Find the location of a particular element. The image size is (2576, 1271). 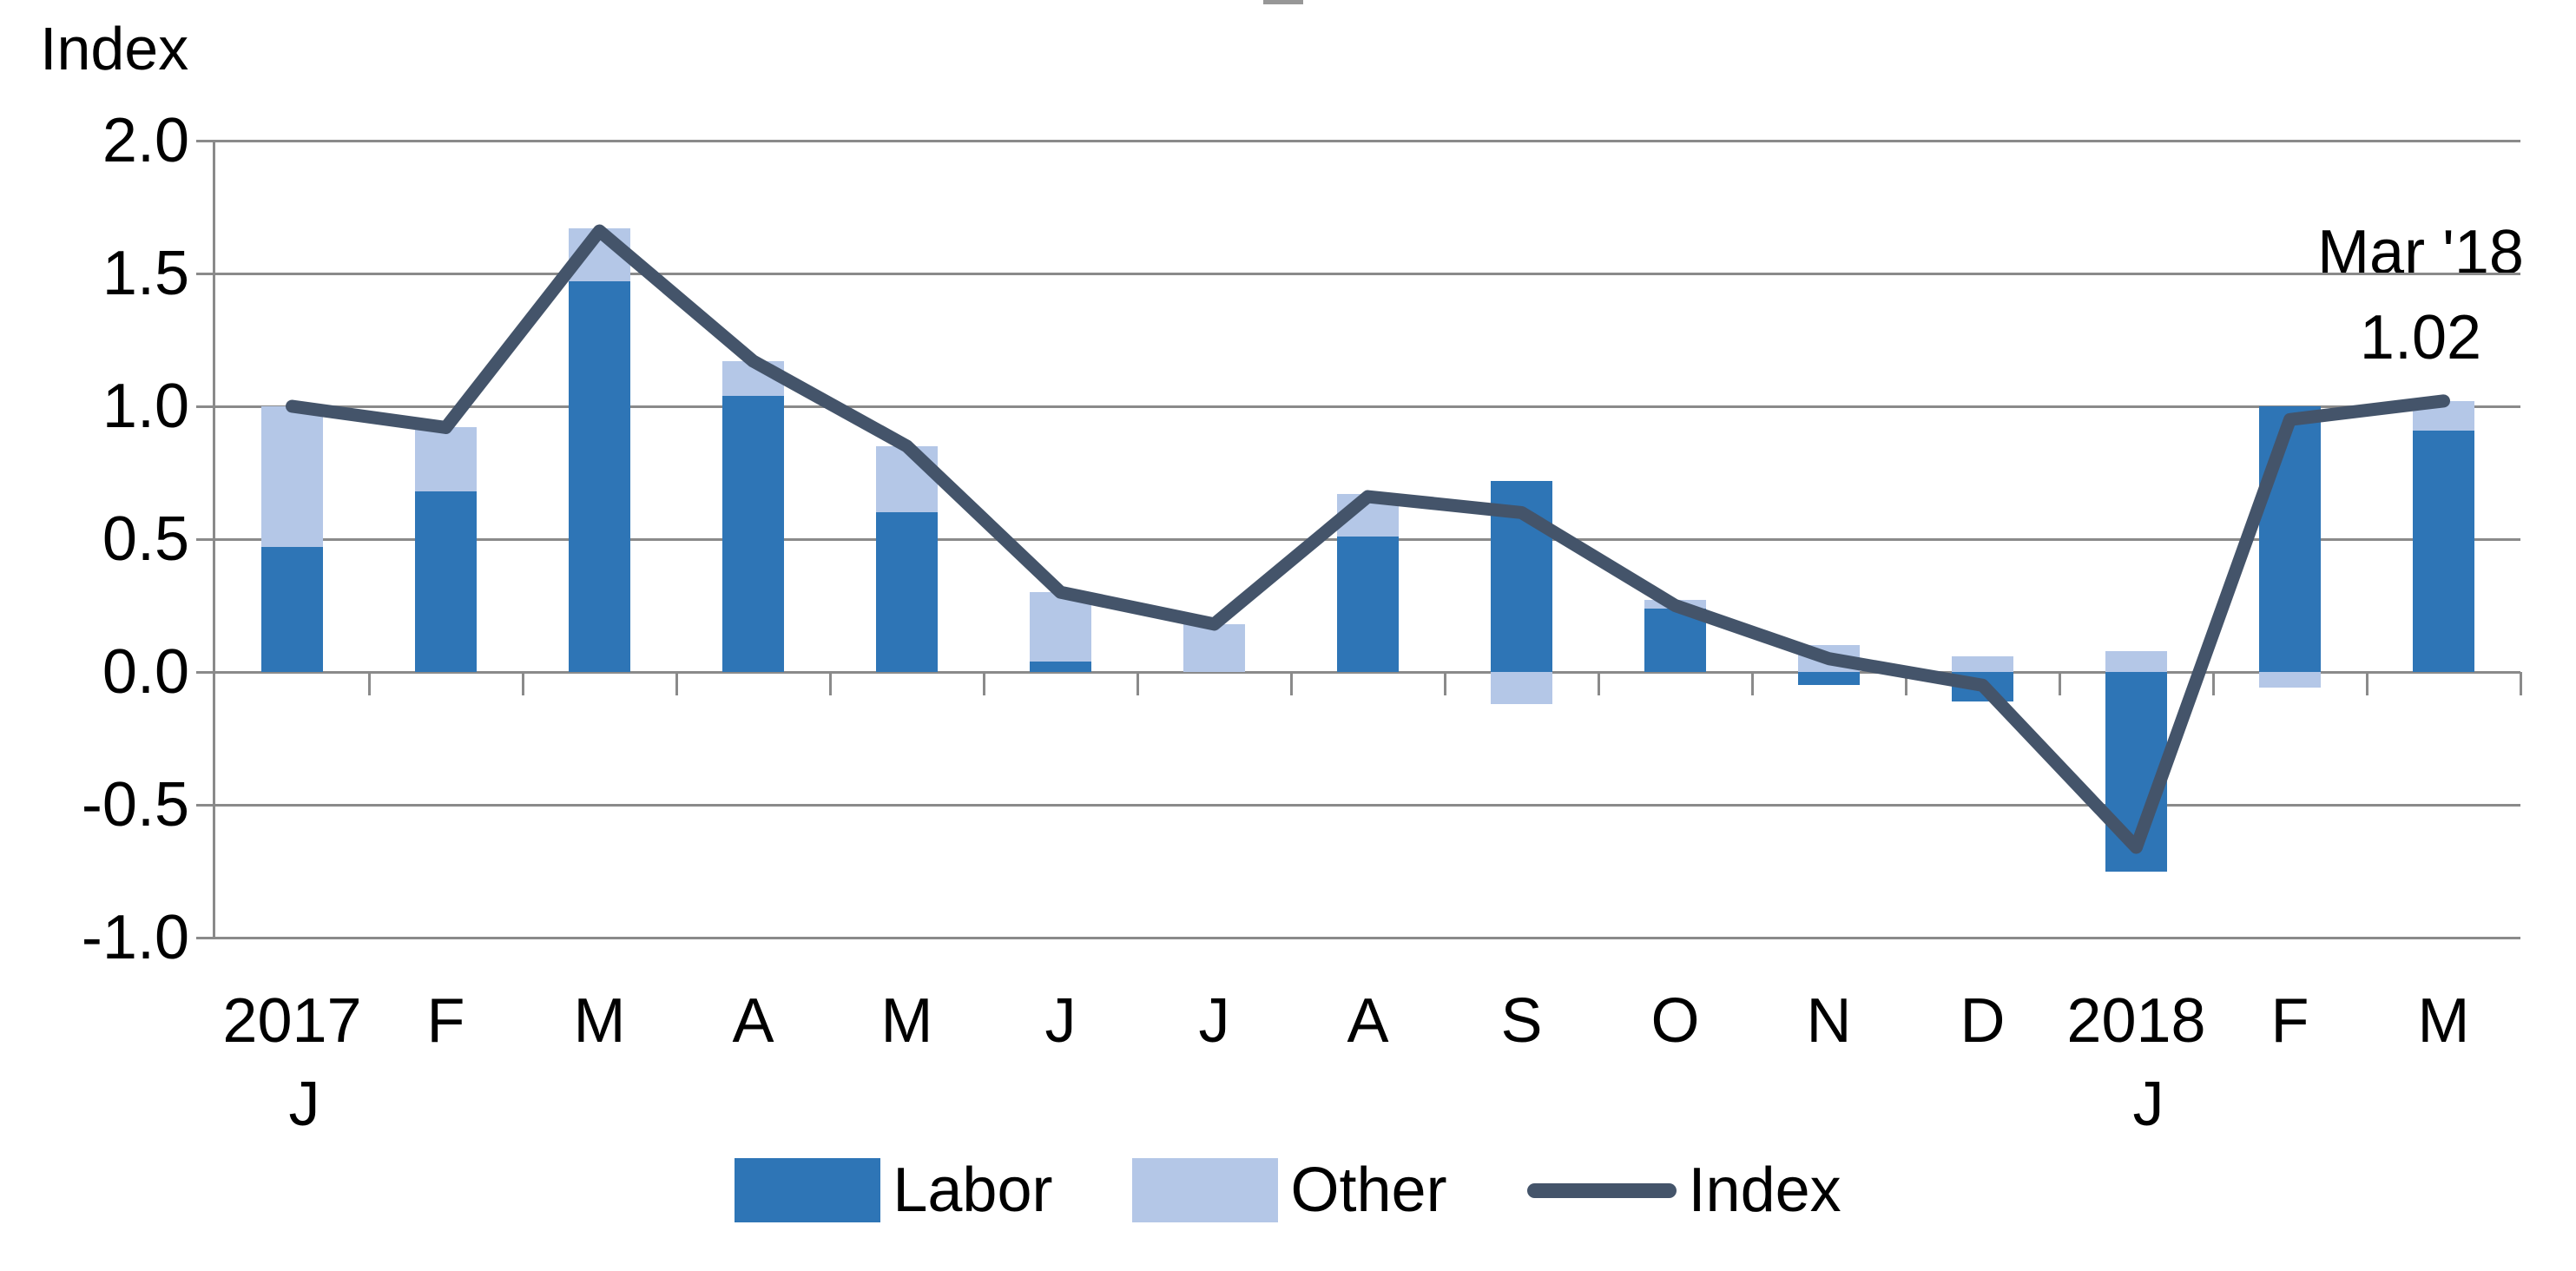

annotation-value: 1.02 is located at coordinates (2420, 337).